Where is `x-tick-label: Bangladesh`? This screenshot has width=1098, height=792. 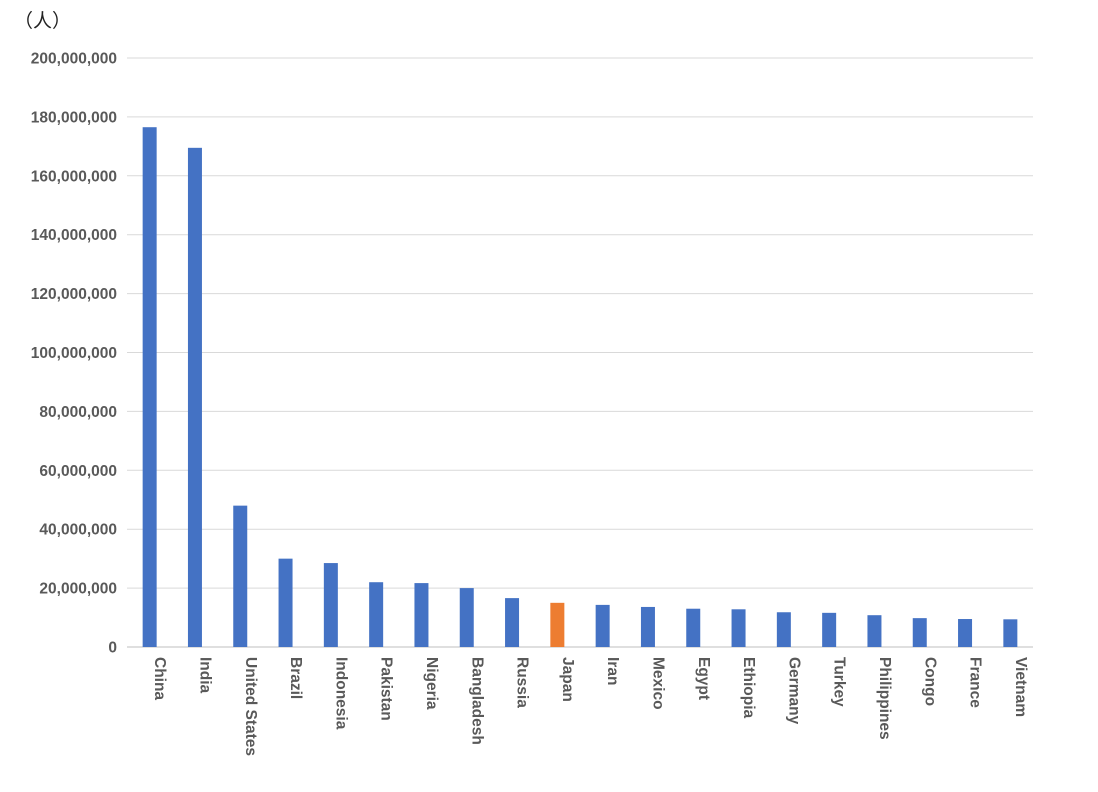
x-tick-label: Bangladesh is located at coordinates (476, 701).